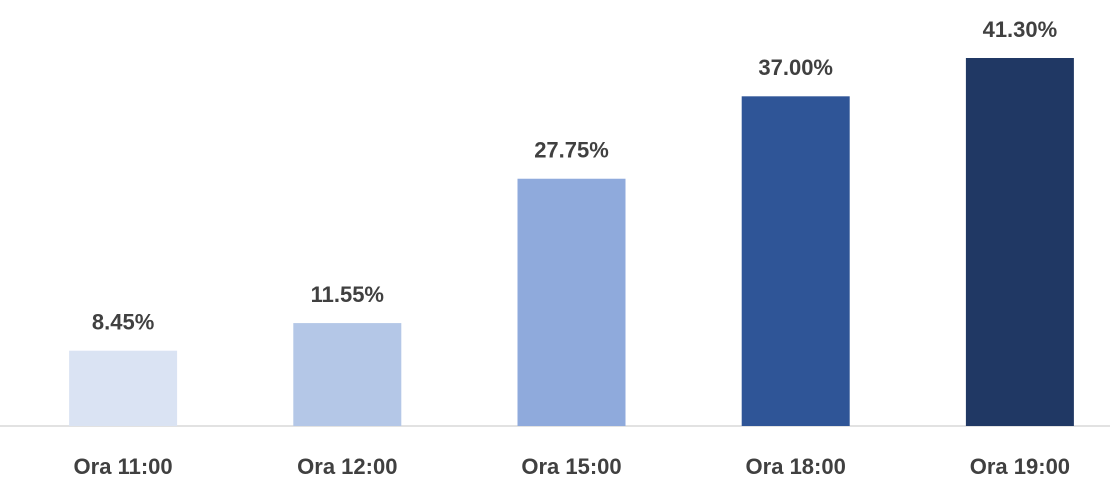 The height and width of the screenshot is (479, 1120). What do you see at coordinates (123, 466) in the screenshot?
I see `x-tick-label: Ora 11:00` at bounding box center [123, 466].